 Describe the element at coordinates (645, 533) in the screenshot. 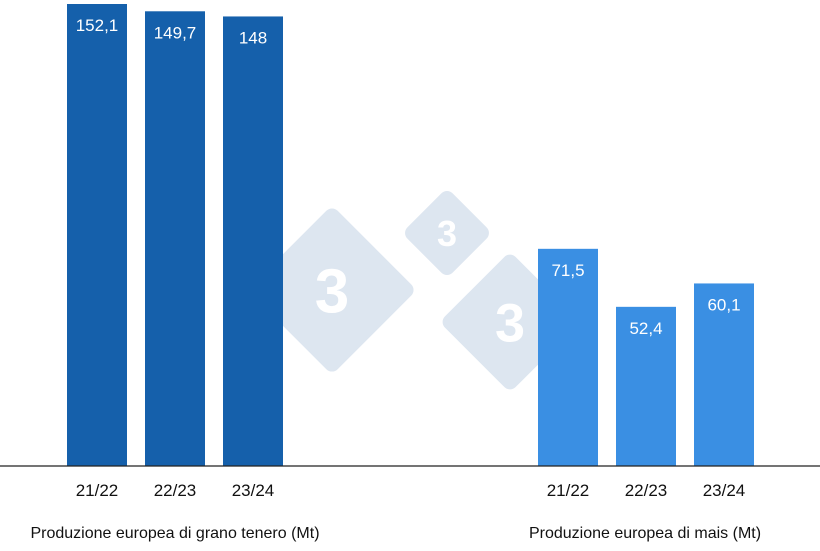

I see `group-title: Produzione europea di mais (Mt)` at that location.